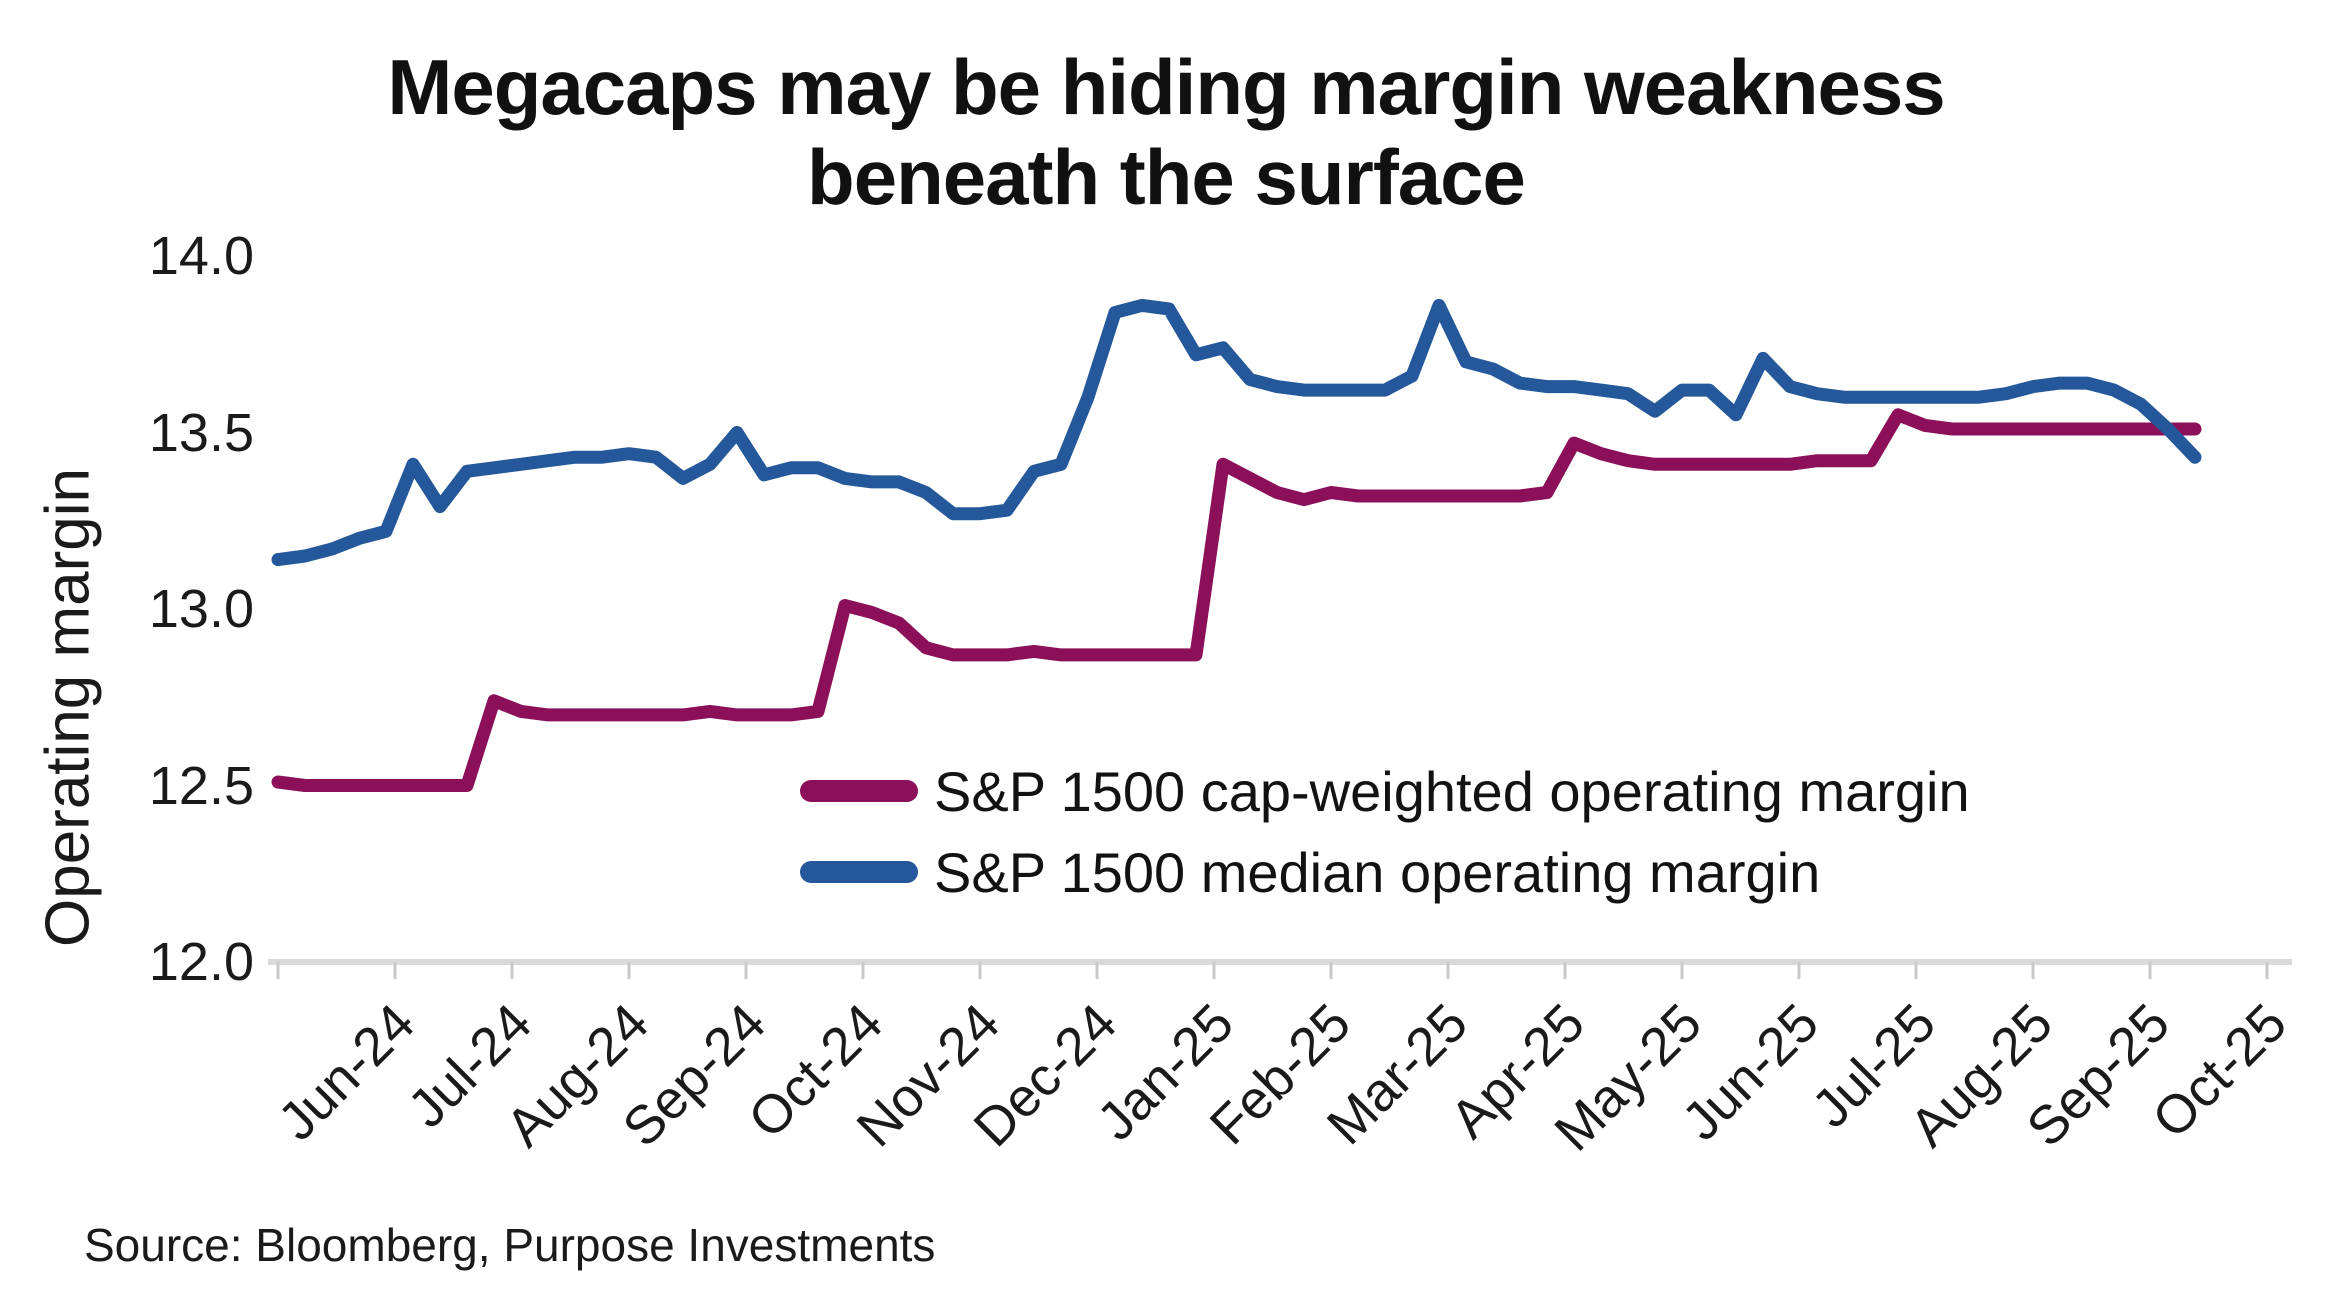 The image size is (2332, 1312). Describe the element at coordinates (201, 256) in the screenshot. I see `y-tick-label: 14.0` at that location.